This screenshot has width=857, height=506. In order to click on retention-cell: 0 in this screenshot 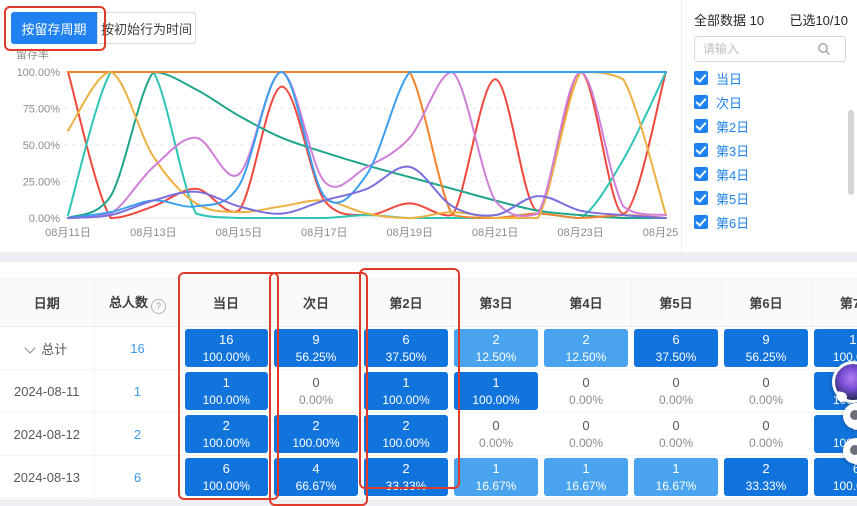, I will do `click(496, 499)`.